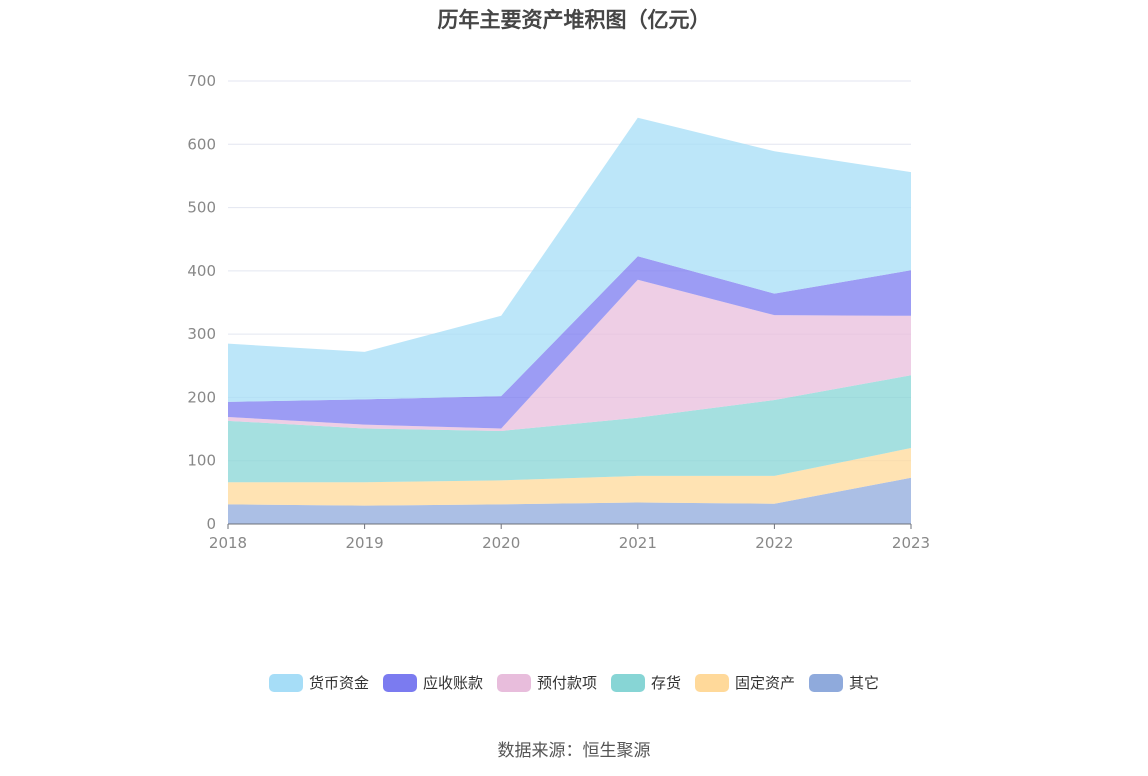 The height and width of the screenshot is (776, 1148). Describe the element at coordinates (211, 524) in the screenshot. I see `y-tick-label: 0` at that location.